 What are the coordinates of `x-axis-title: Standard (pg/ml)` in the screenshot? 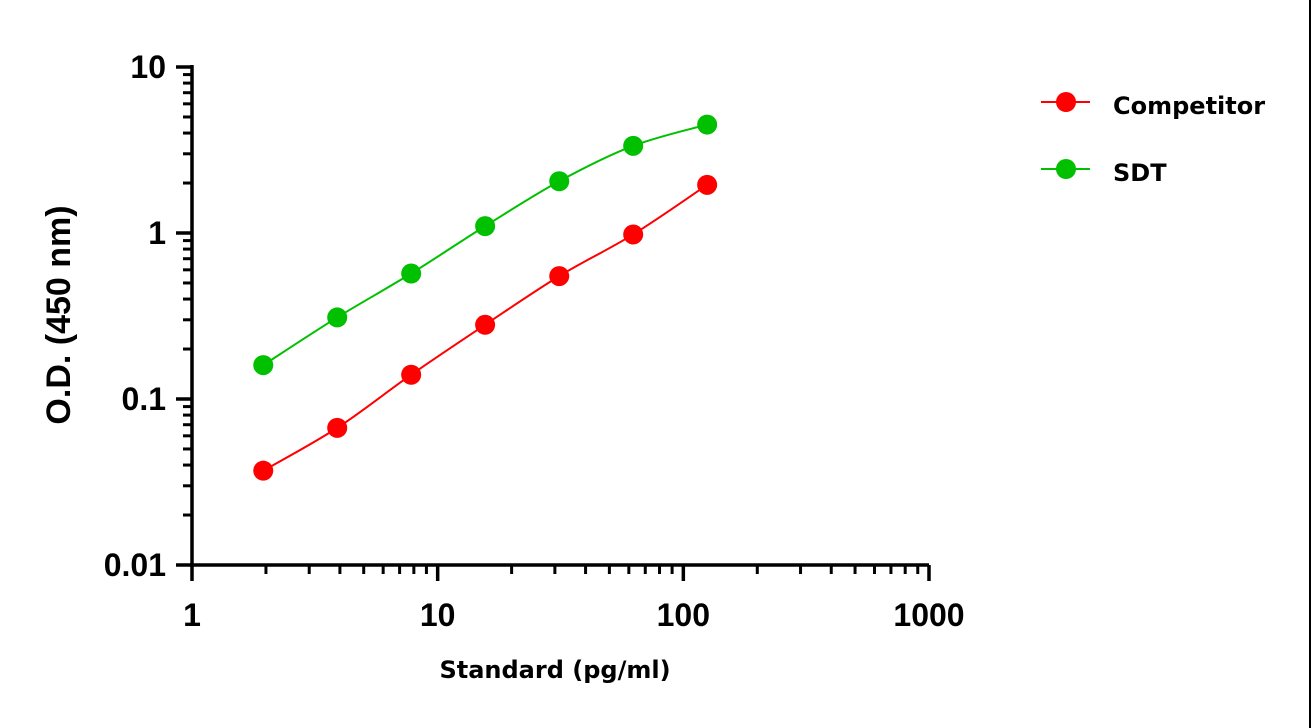 It's located at (554, 670).